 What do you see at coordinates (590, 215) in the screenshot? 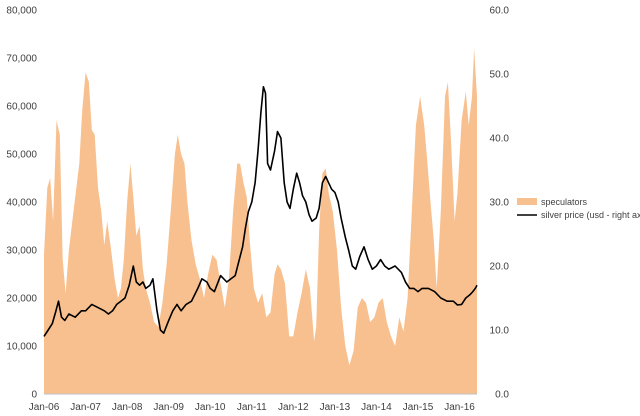
I see `legend-label-silver-price: silver price (usd - right axis)` at bounding box center [590, 215].